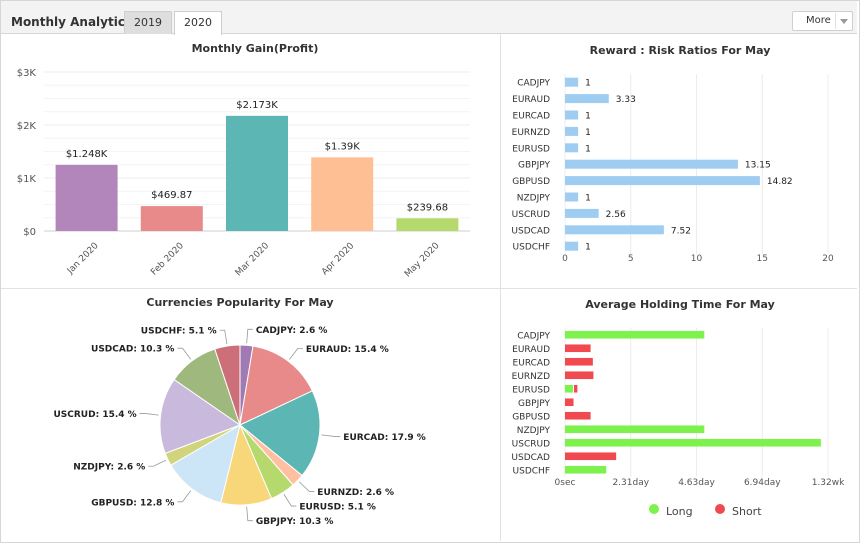  What do you see at coordinates (630, 483) in the screenshot?
I see `x-tick-label: 2.31day` at bounding box center [630, 483].